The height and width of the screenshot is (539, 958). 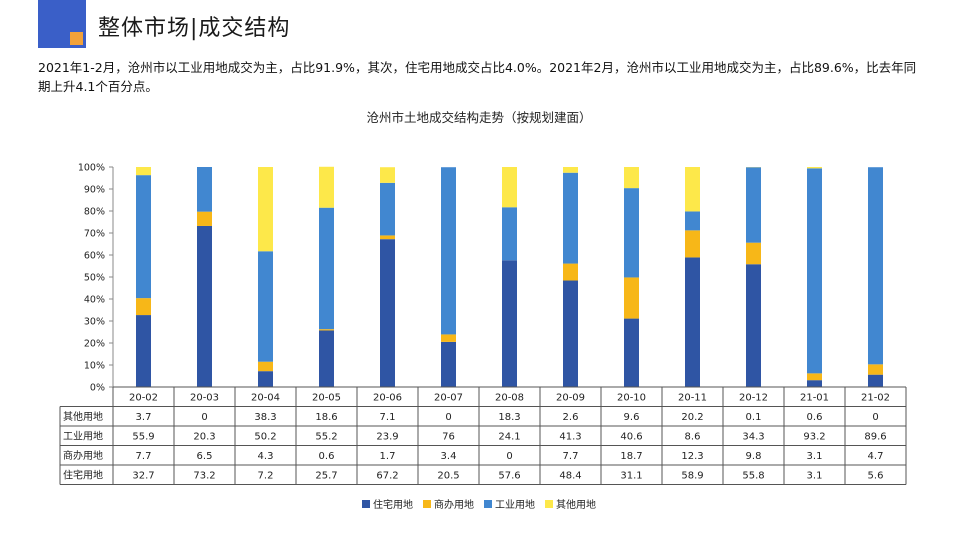 What do you see at coordinates (814, 397) in the screenshot?
I see `x-tick-label: 21-01` at bounding box center [814, 397].